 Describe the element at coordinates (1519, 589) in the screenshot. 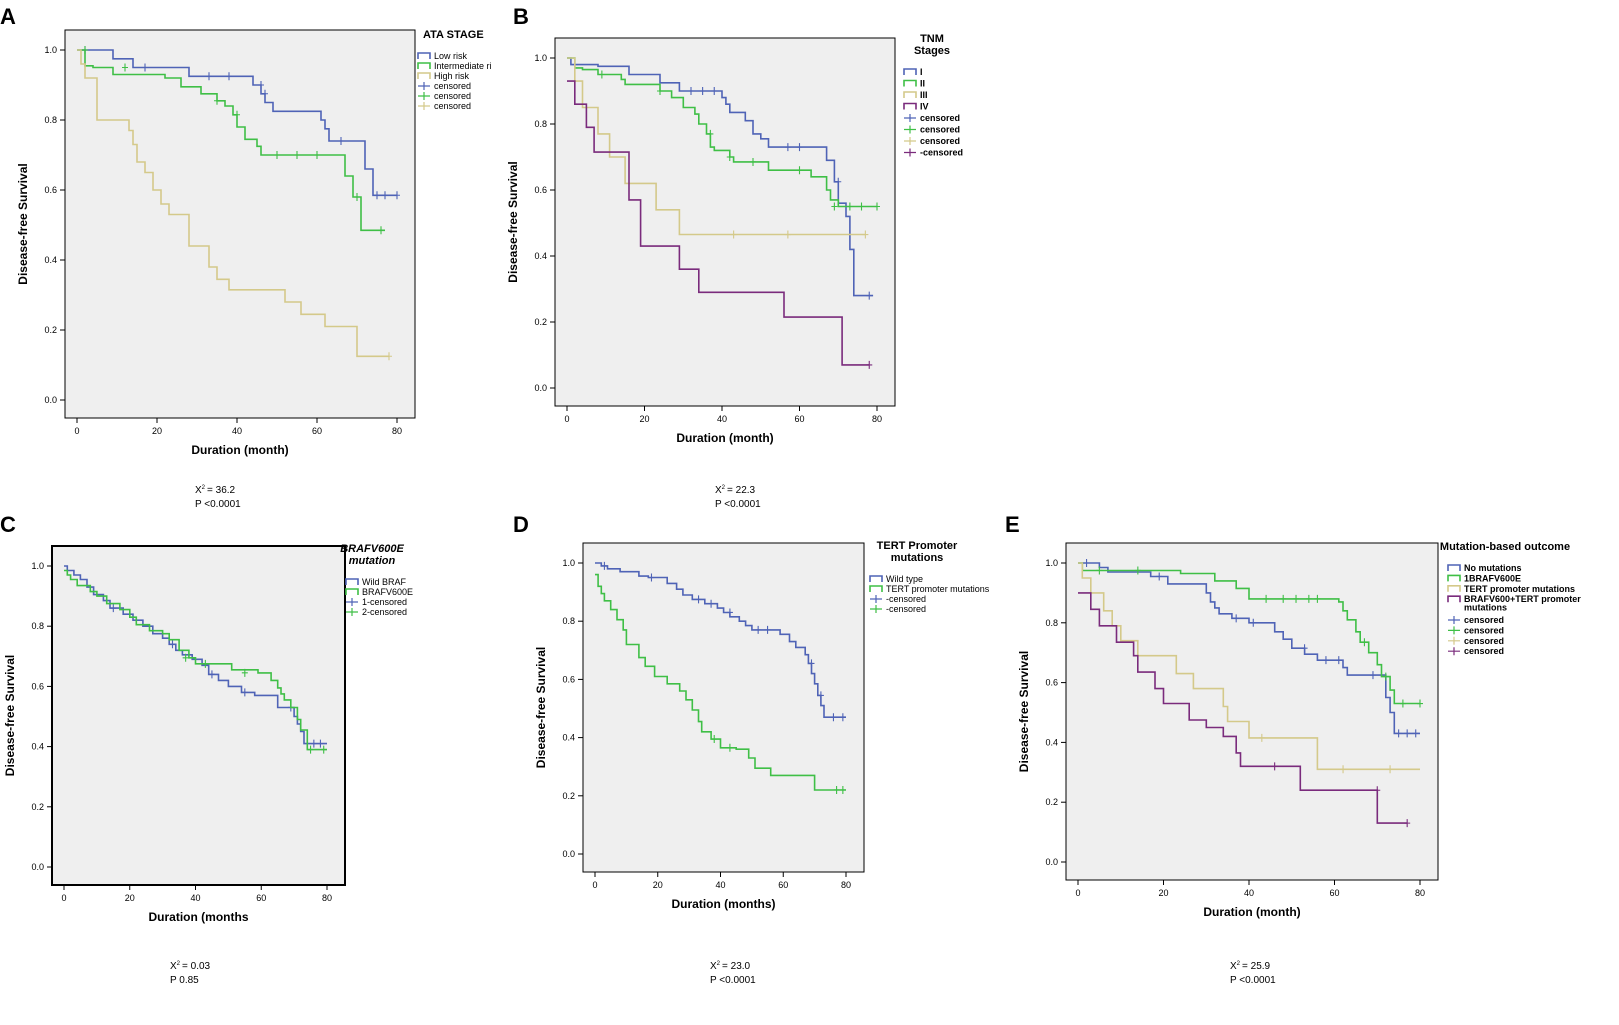

I see `legend-label: TERT promoter mutations` at that location.